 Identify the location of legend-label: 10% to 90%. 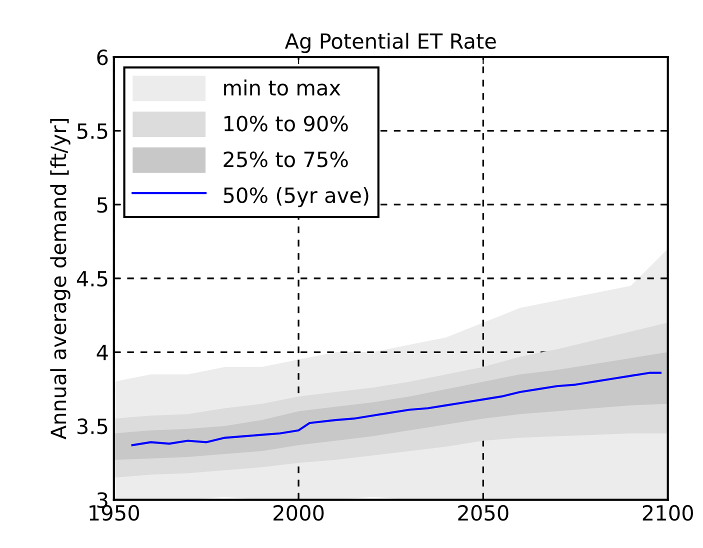
(286, 124).